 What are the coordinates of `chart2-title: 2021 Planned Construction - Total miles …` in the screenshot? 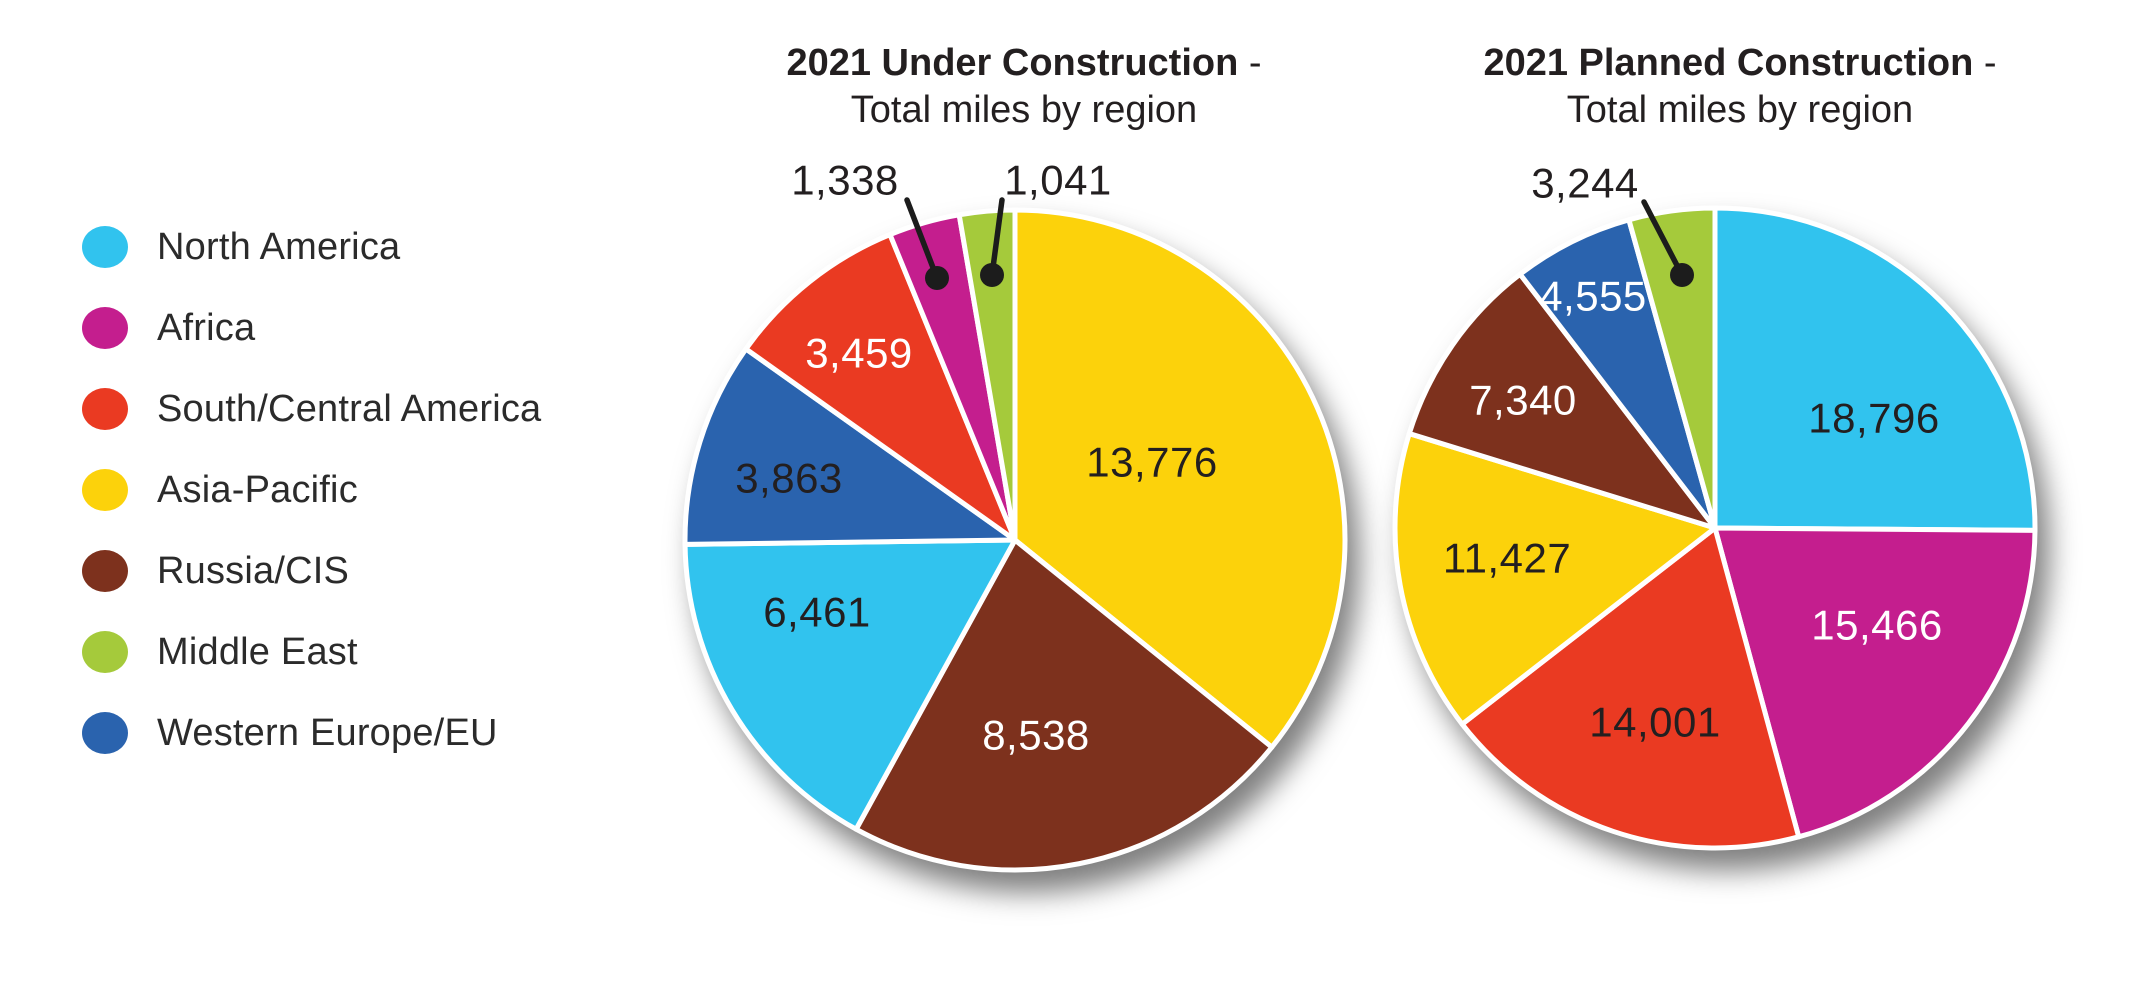 It's located at (1740, 87).